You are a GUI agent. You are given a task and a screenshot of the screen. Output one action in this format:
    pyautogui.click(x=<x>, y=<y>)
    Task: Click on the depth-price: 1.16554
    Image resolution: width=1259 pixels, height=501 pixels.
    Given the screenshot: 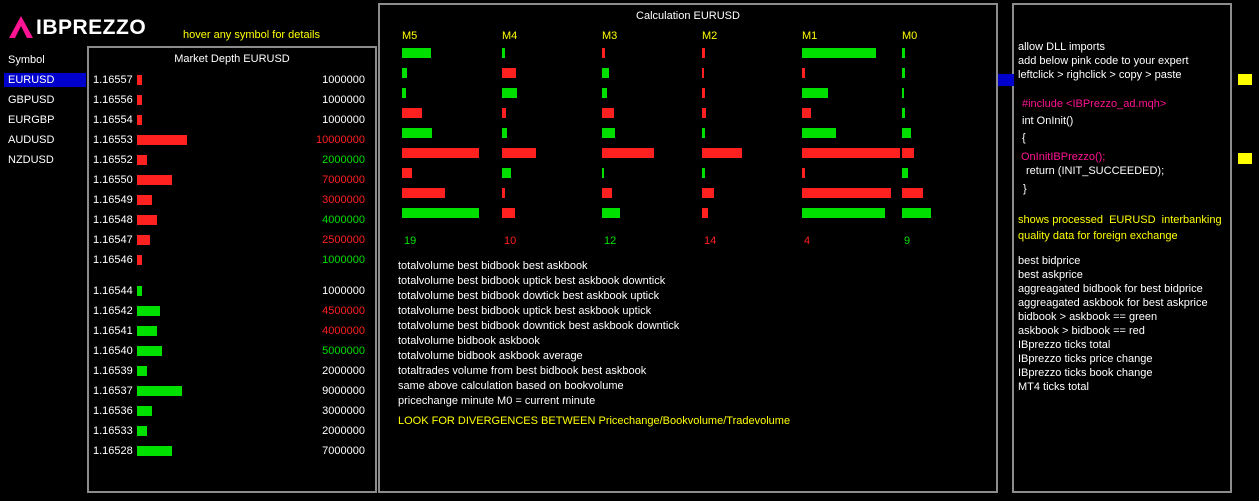 What is the action you would take?
    pyautogui.click(x=113, y=120)
    